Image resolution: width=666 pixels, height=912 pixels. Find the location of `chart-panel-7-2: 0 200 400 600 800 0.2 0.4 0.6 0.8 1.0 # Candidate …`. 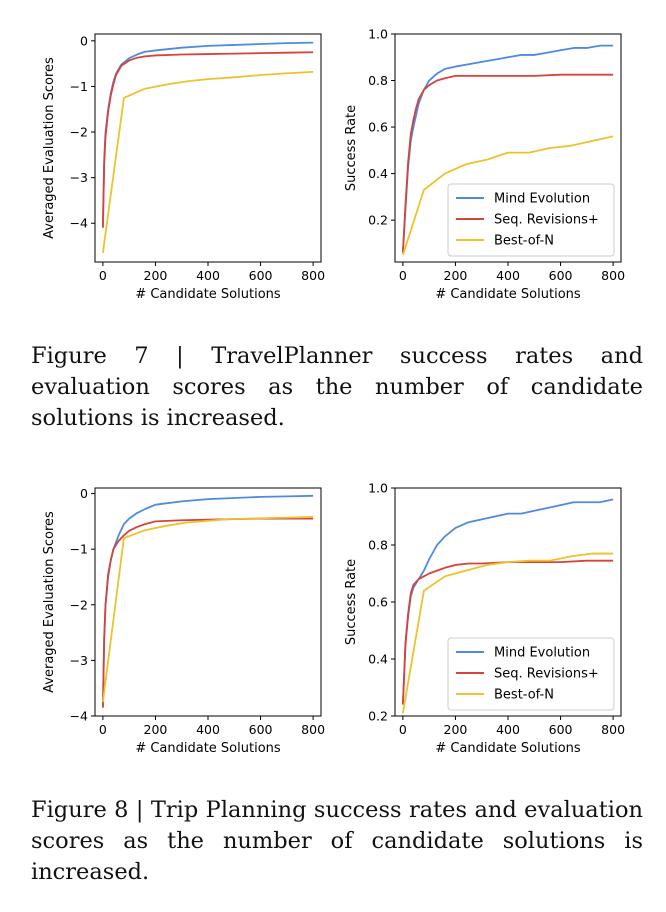

chart-panel-7-2: 0 200 400 600 800 0.2 0.4 0.6 0.8 1.0 # Candidate … is located at coordinates (484, 165).